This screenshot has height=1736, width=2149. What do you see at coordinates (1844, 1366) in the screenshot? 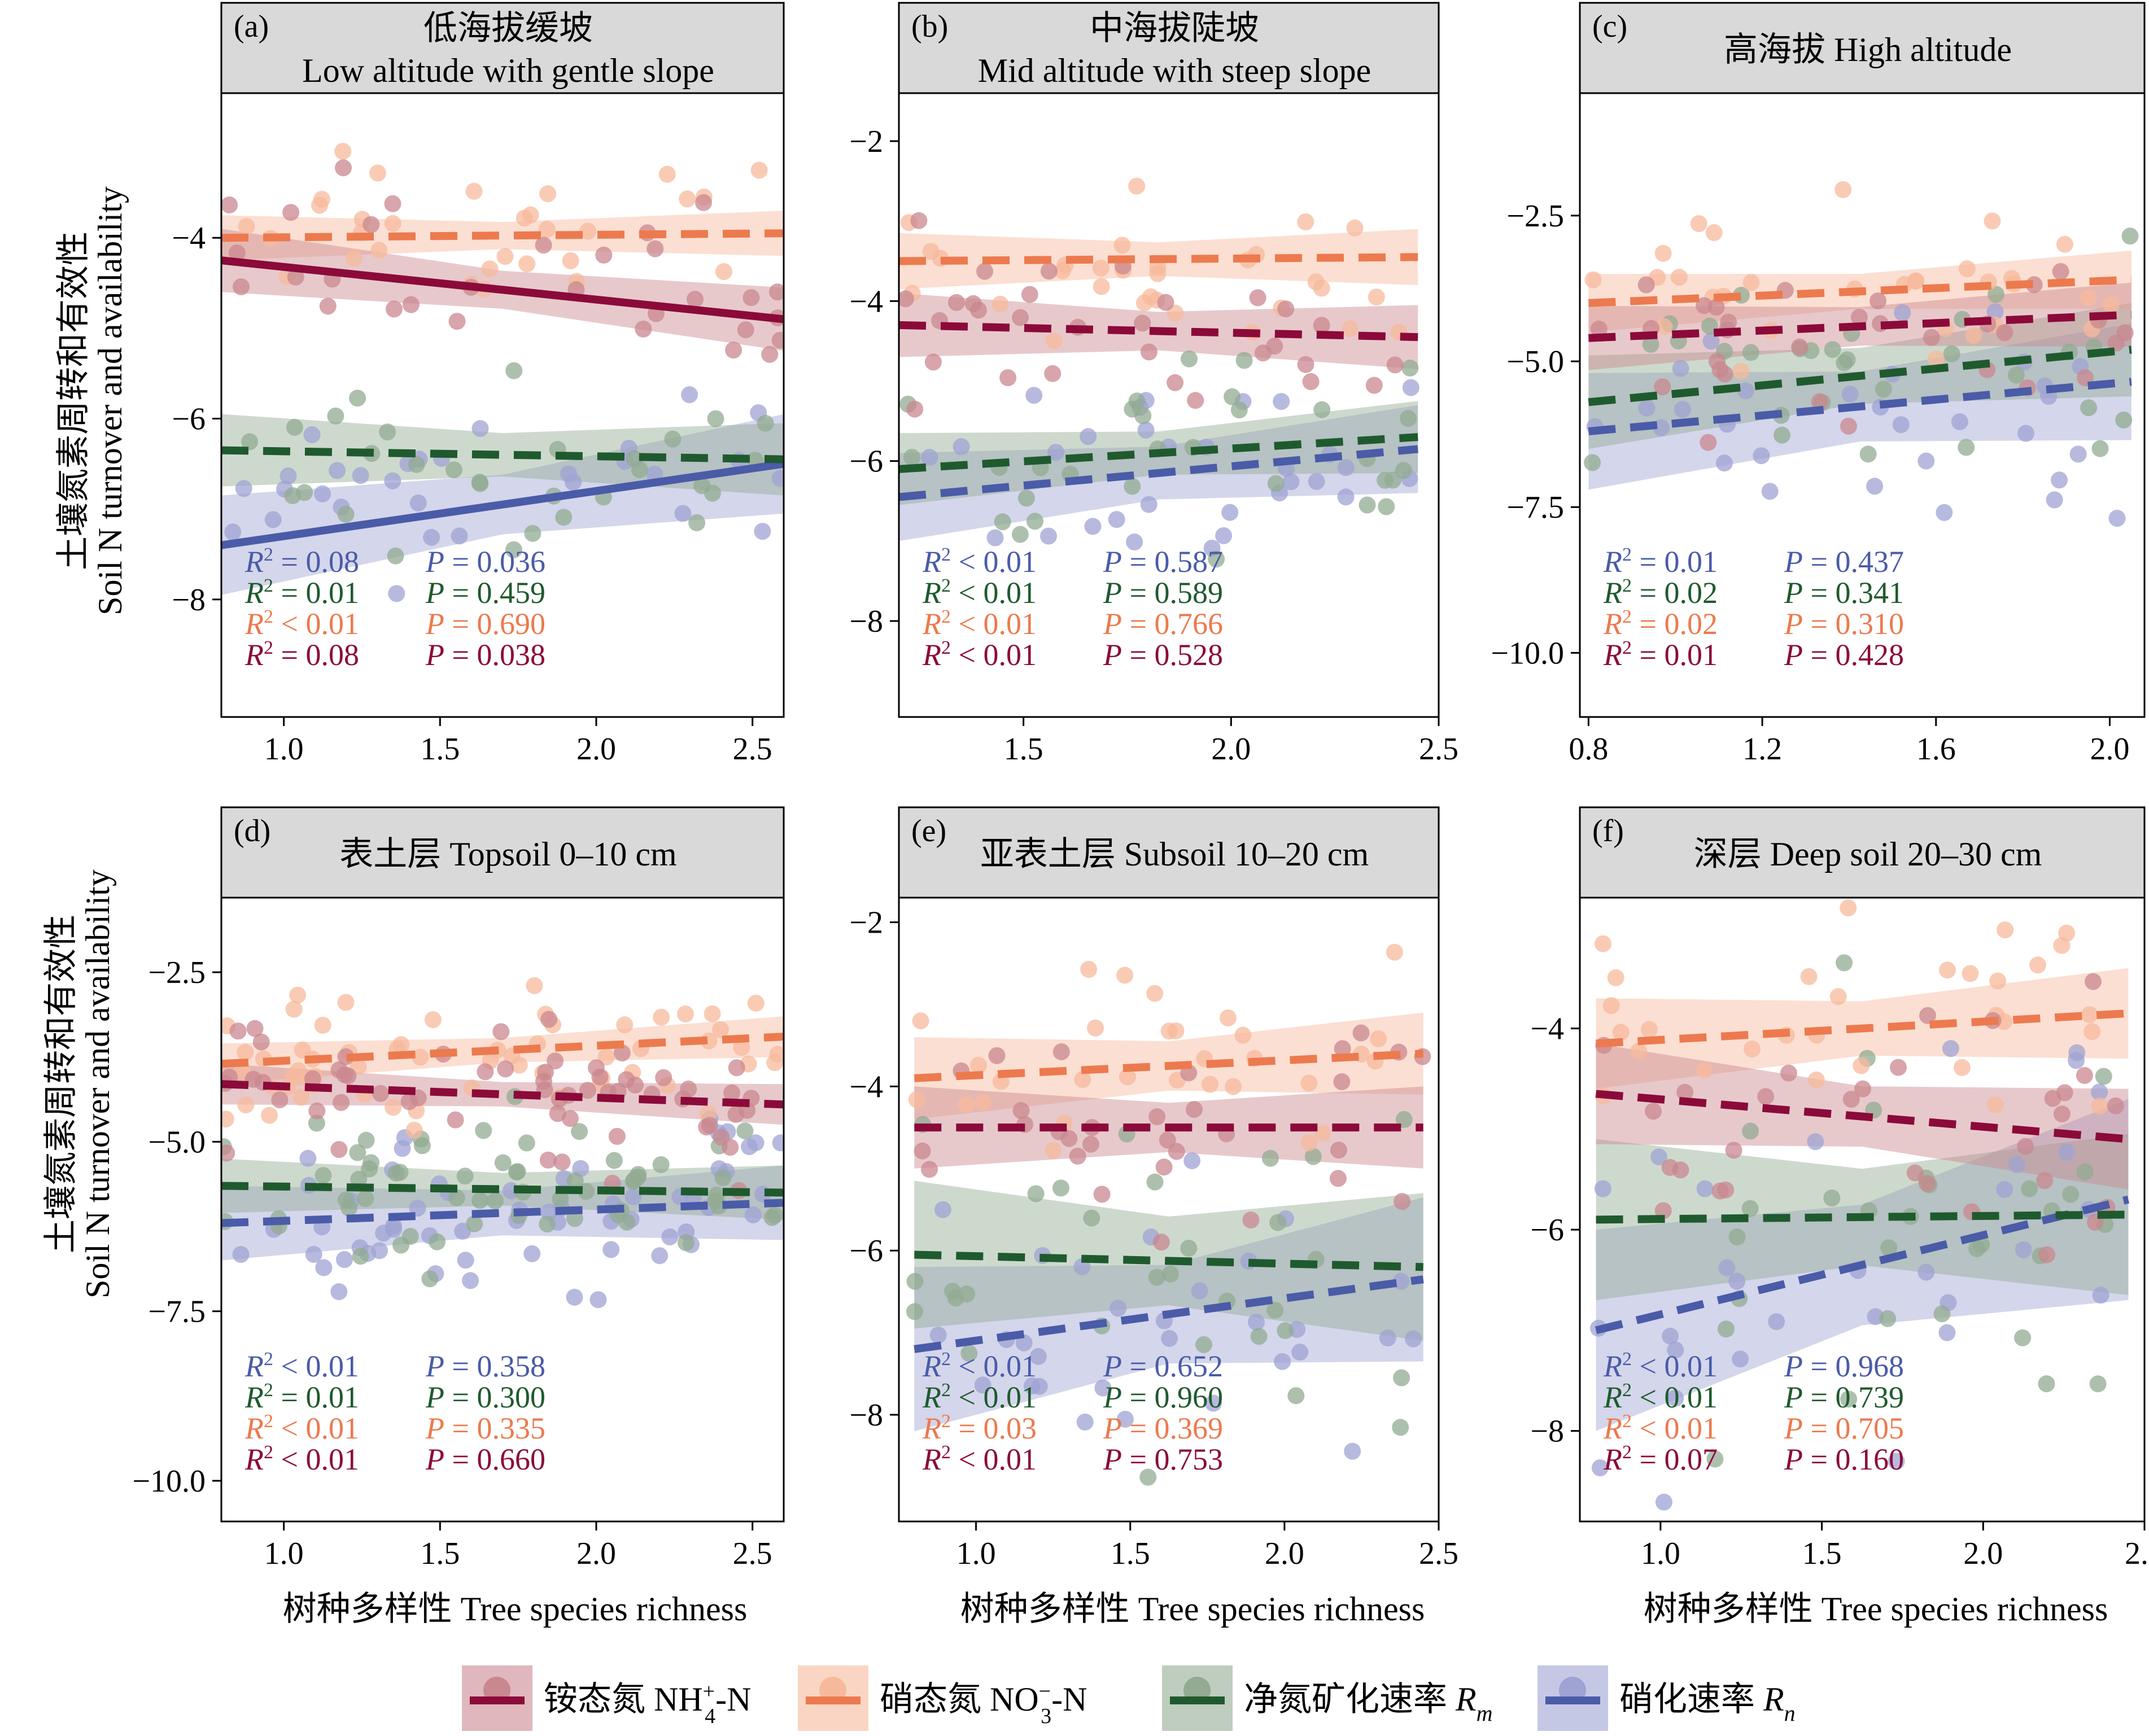
I see `stat-p-rn: P = 0.968` at bounding box center [1844, 1366].